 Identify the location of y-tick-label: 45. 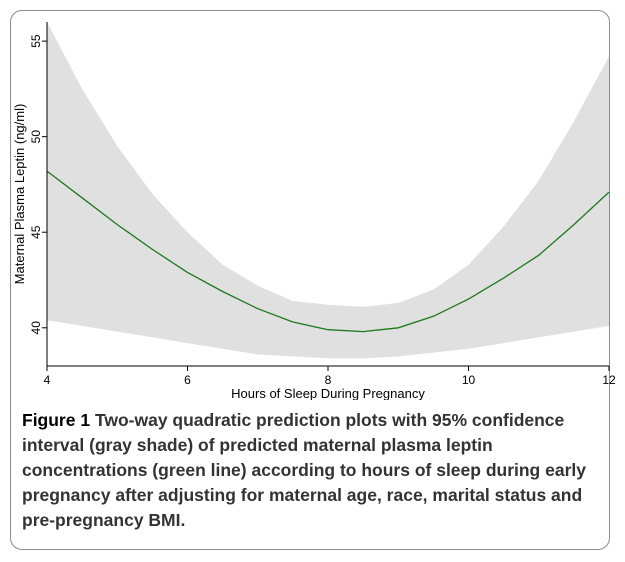
(36, 232).